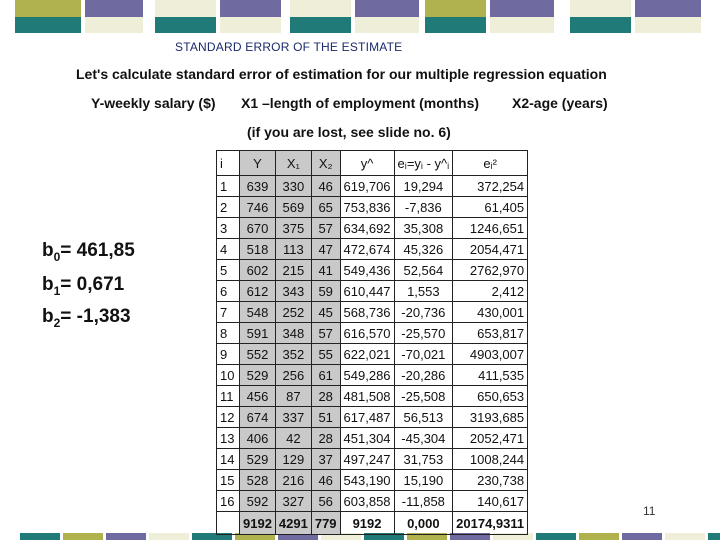  Describe the element at coordinates (228, 480) in the screenshot. I see `table-cell: 15` at that location.